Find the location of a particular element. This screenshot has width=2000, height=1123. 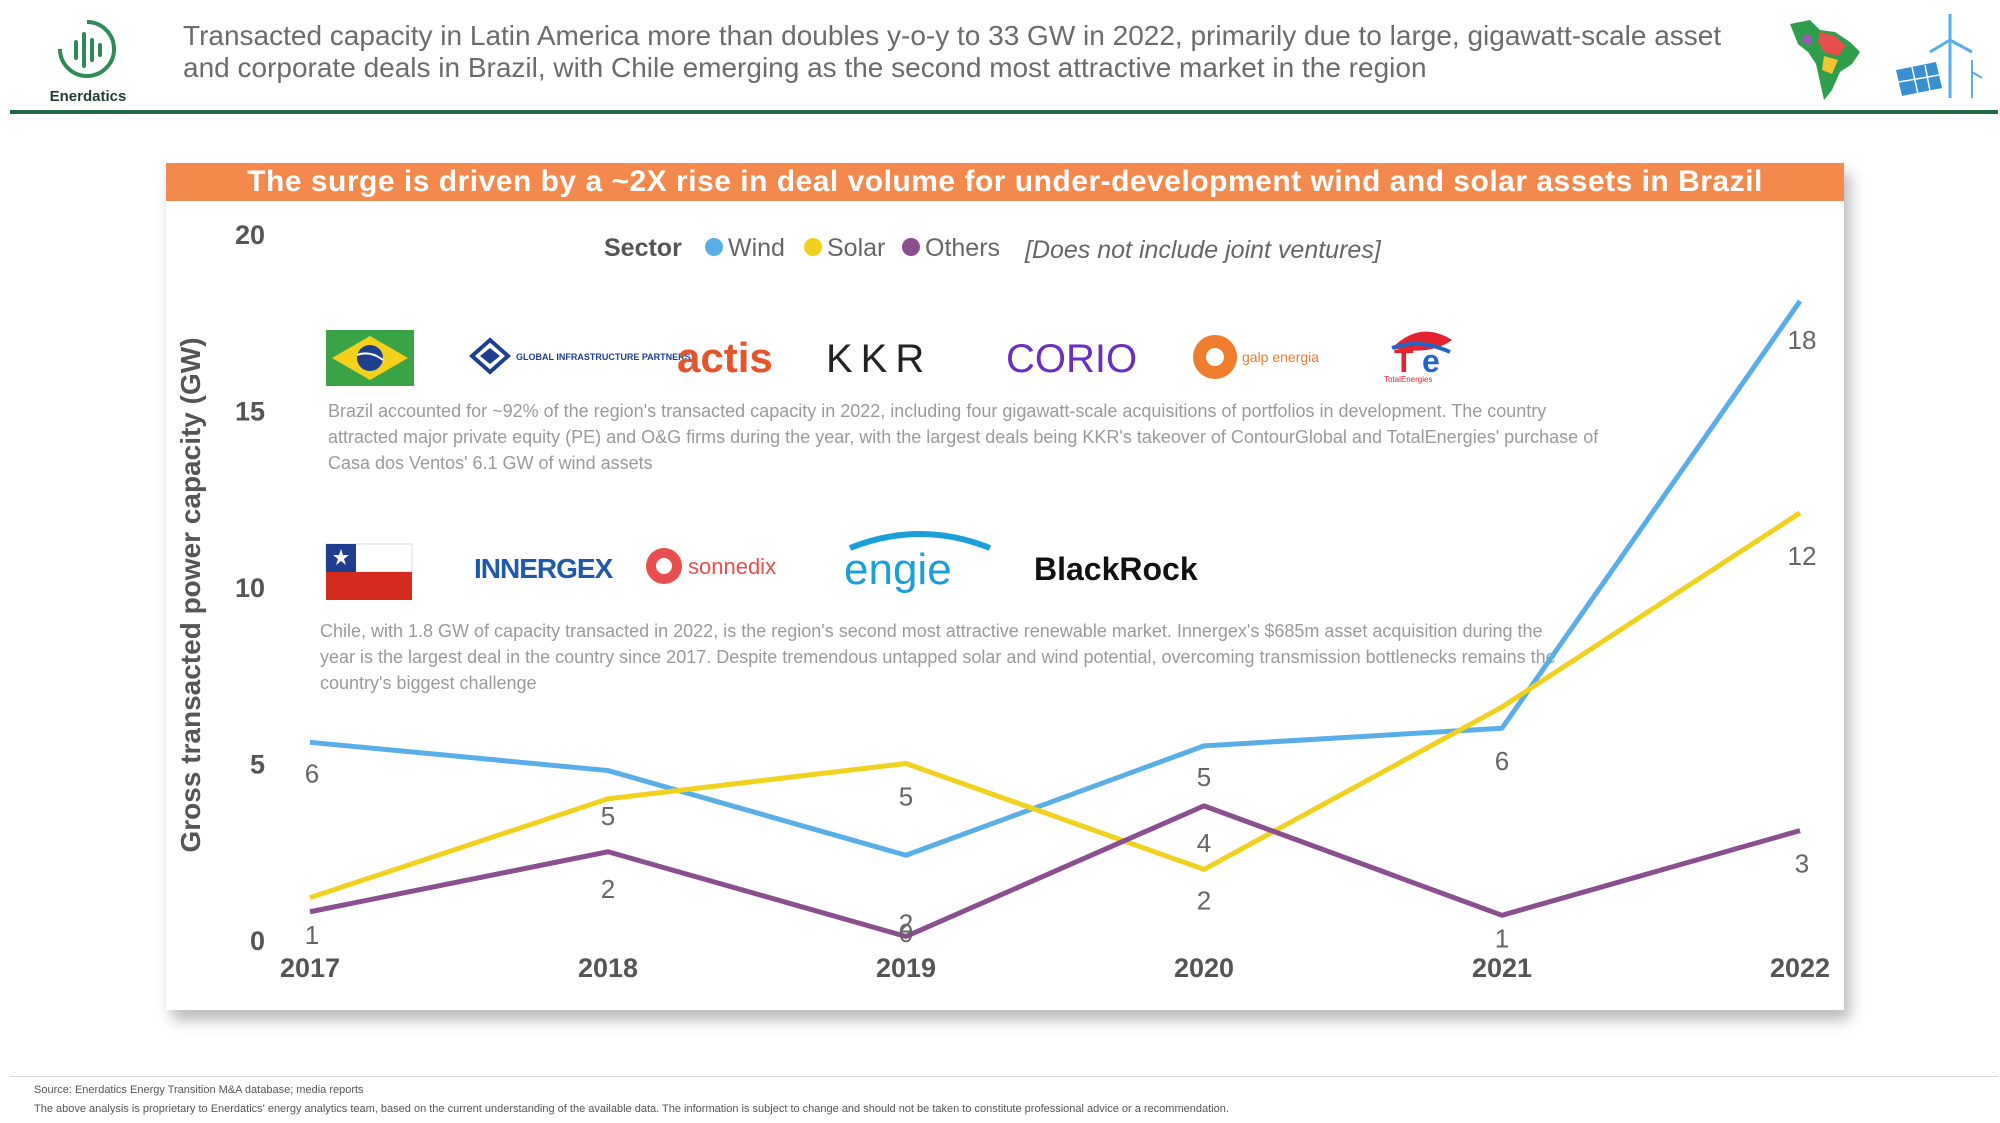

kkr-logo: KKR is located at coordinates (879, 359).